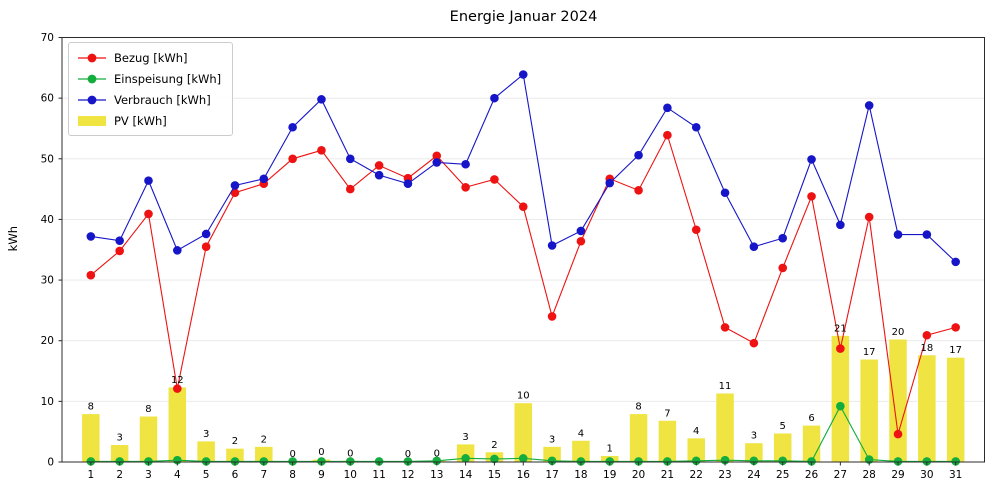 This screenshot has width=1000, height=500. What do you see at coordinates (292, 475) in the screenshot?
I see `x-tick-label: 8` at bounding box center [292, 475].